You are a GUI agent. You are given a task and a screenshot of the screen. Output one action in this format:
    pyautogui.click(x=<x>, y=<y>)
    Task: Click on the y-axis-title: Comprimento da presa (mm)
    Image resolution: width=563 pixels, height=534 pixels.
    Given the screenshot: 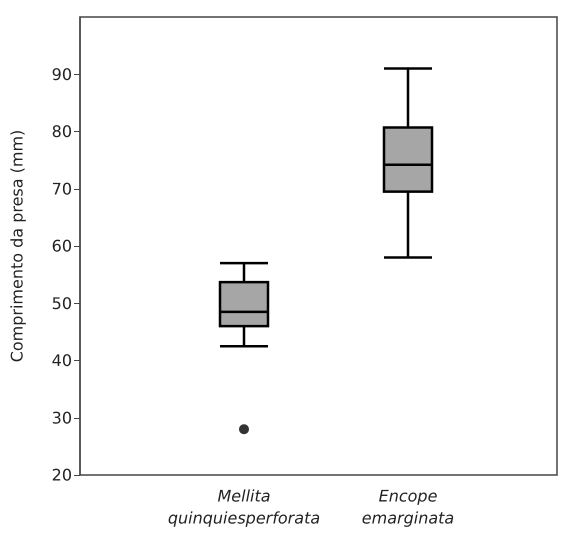 What is the action you would take?
    pyautogui.click(x=17, y=246)
    